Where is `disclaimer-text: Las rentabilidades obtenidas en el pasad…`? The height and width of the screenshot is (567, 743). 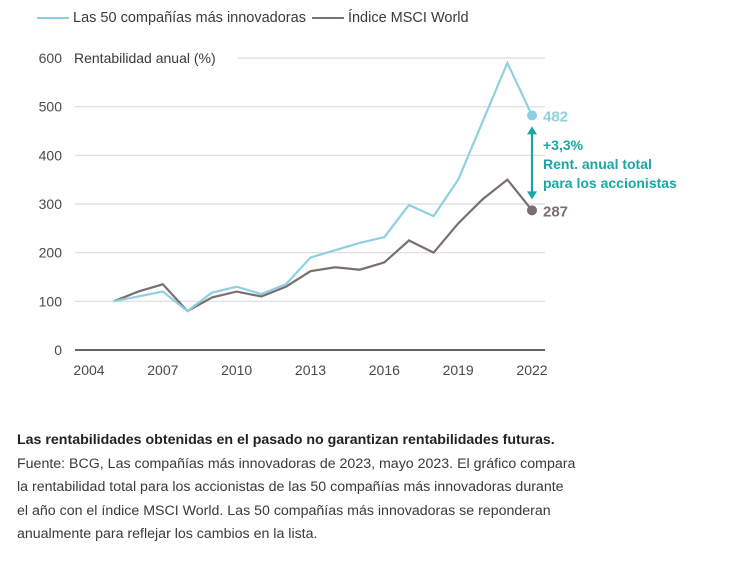
disclaimer-text: Las rentabilidades obtenidas en el pasad… is located at coordinates (286, 440).